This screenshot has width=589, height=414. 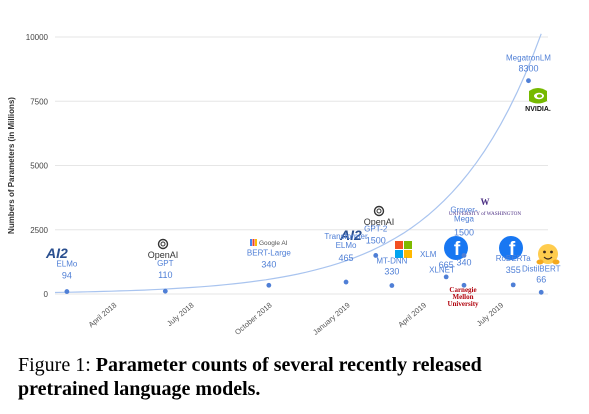 I want to click on x-tick-label: July 2018, so click(x=180, y=315).